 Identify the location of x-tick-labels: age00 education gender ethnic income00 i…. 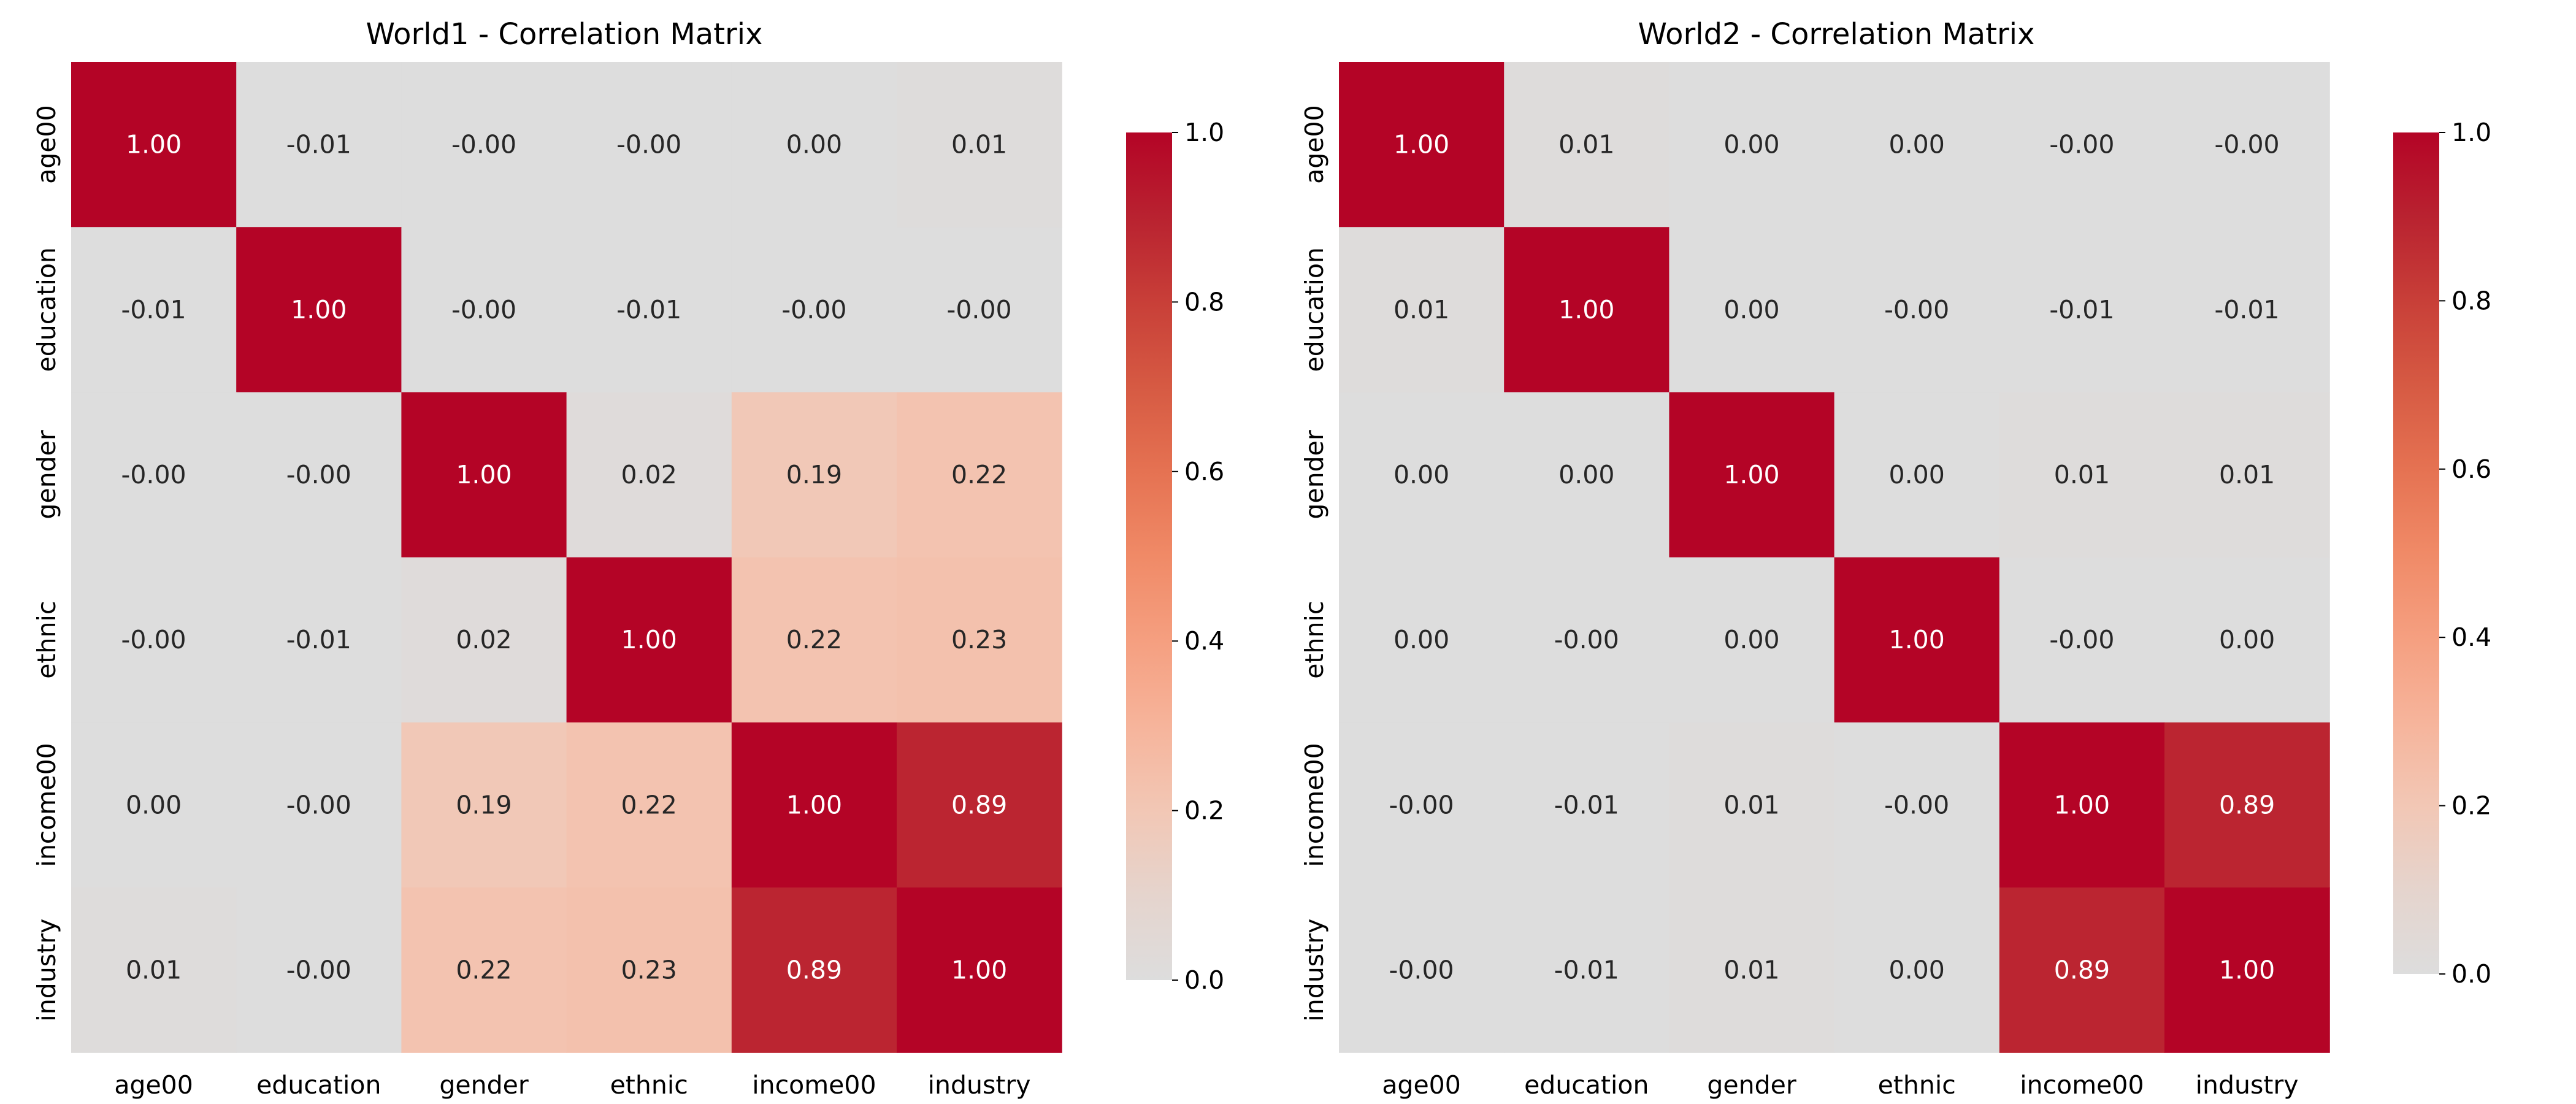
(572, 1085).